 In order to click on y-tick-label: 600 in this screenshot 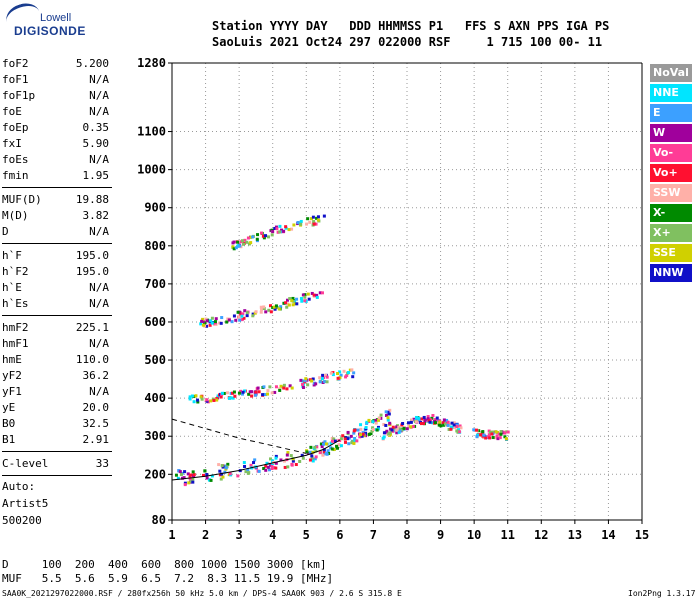, I will do `click(155, 322)`.